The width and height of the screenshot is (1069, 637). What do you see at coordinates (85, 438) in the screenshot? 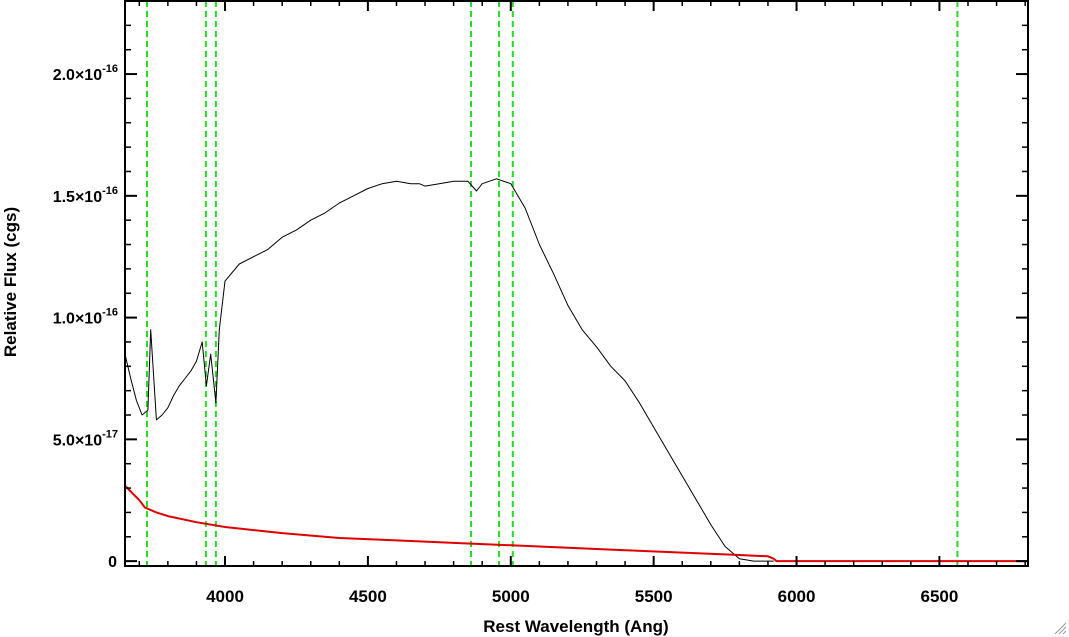
I see `y-tick-label: 5.0×10⁻¹⁷` at bounding box center [85, 438].